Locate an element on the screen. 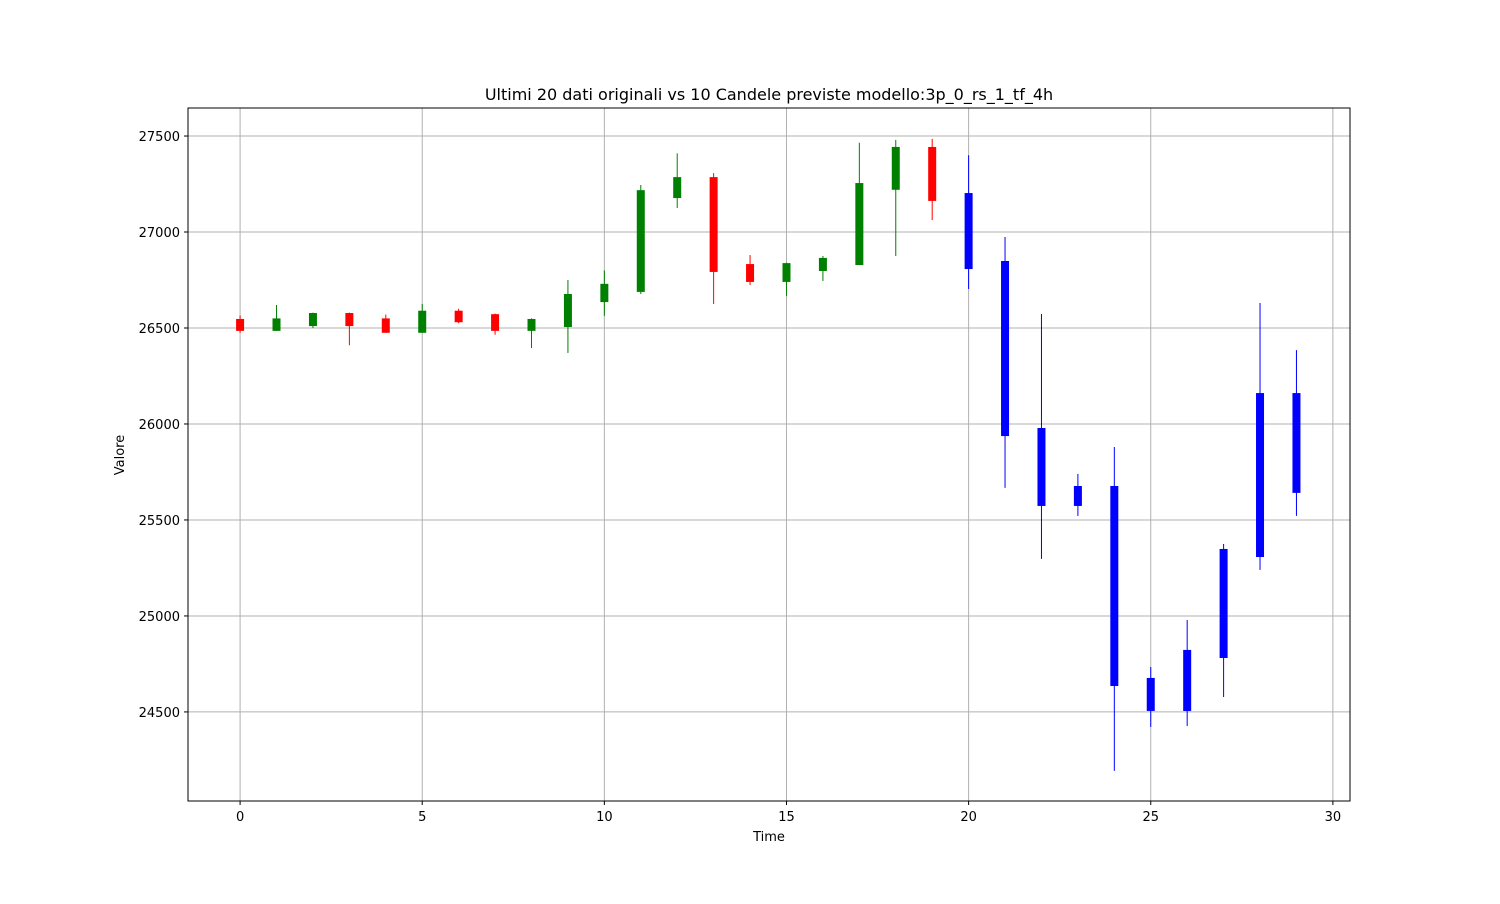  y-tick-label: 25500 is located at coordinates (159, 521).